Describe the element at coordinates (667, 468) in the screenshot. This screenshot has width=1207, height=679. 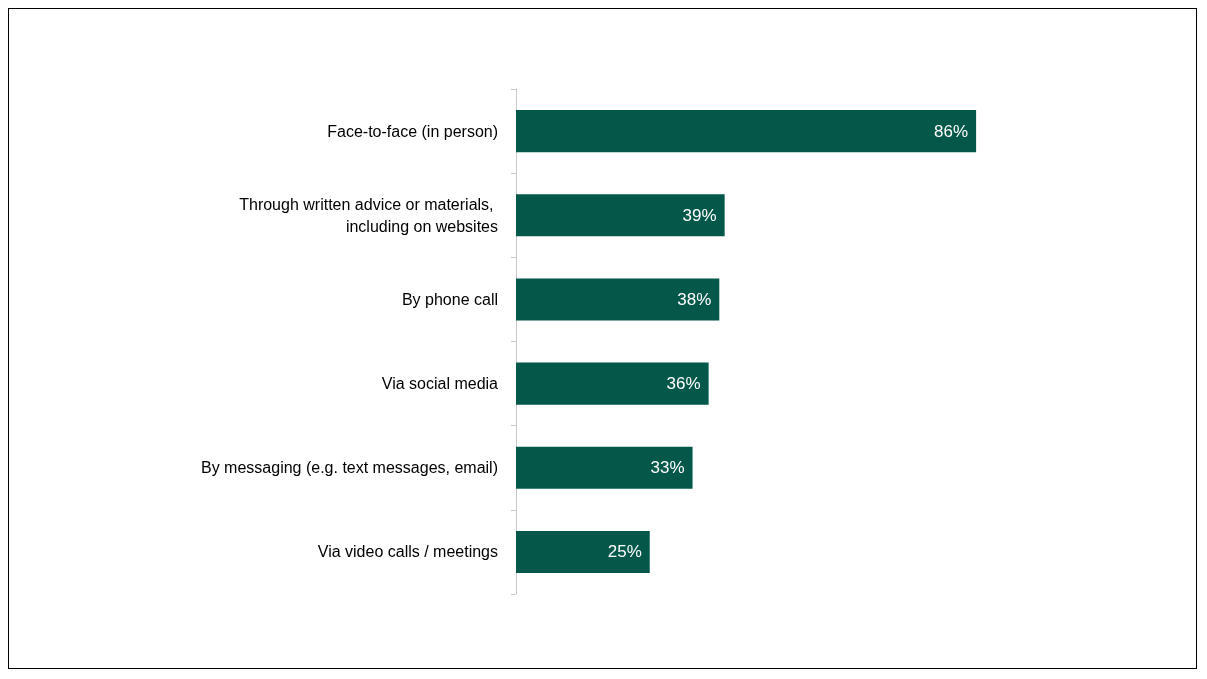
I see `data-label: 33%` at that location.